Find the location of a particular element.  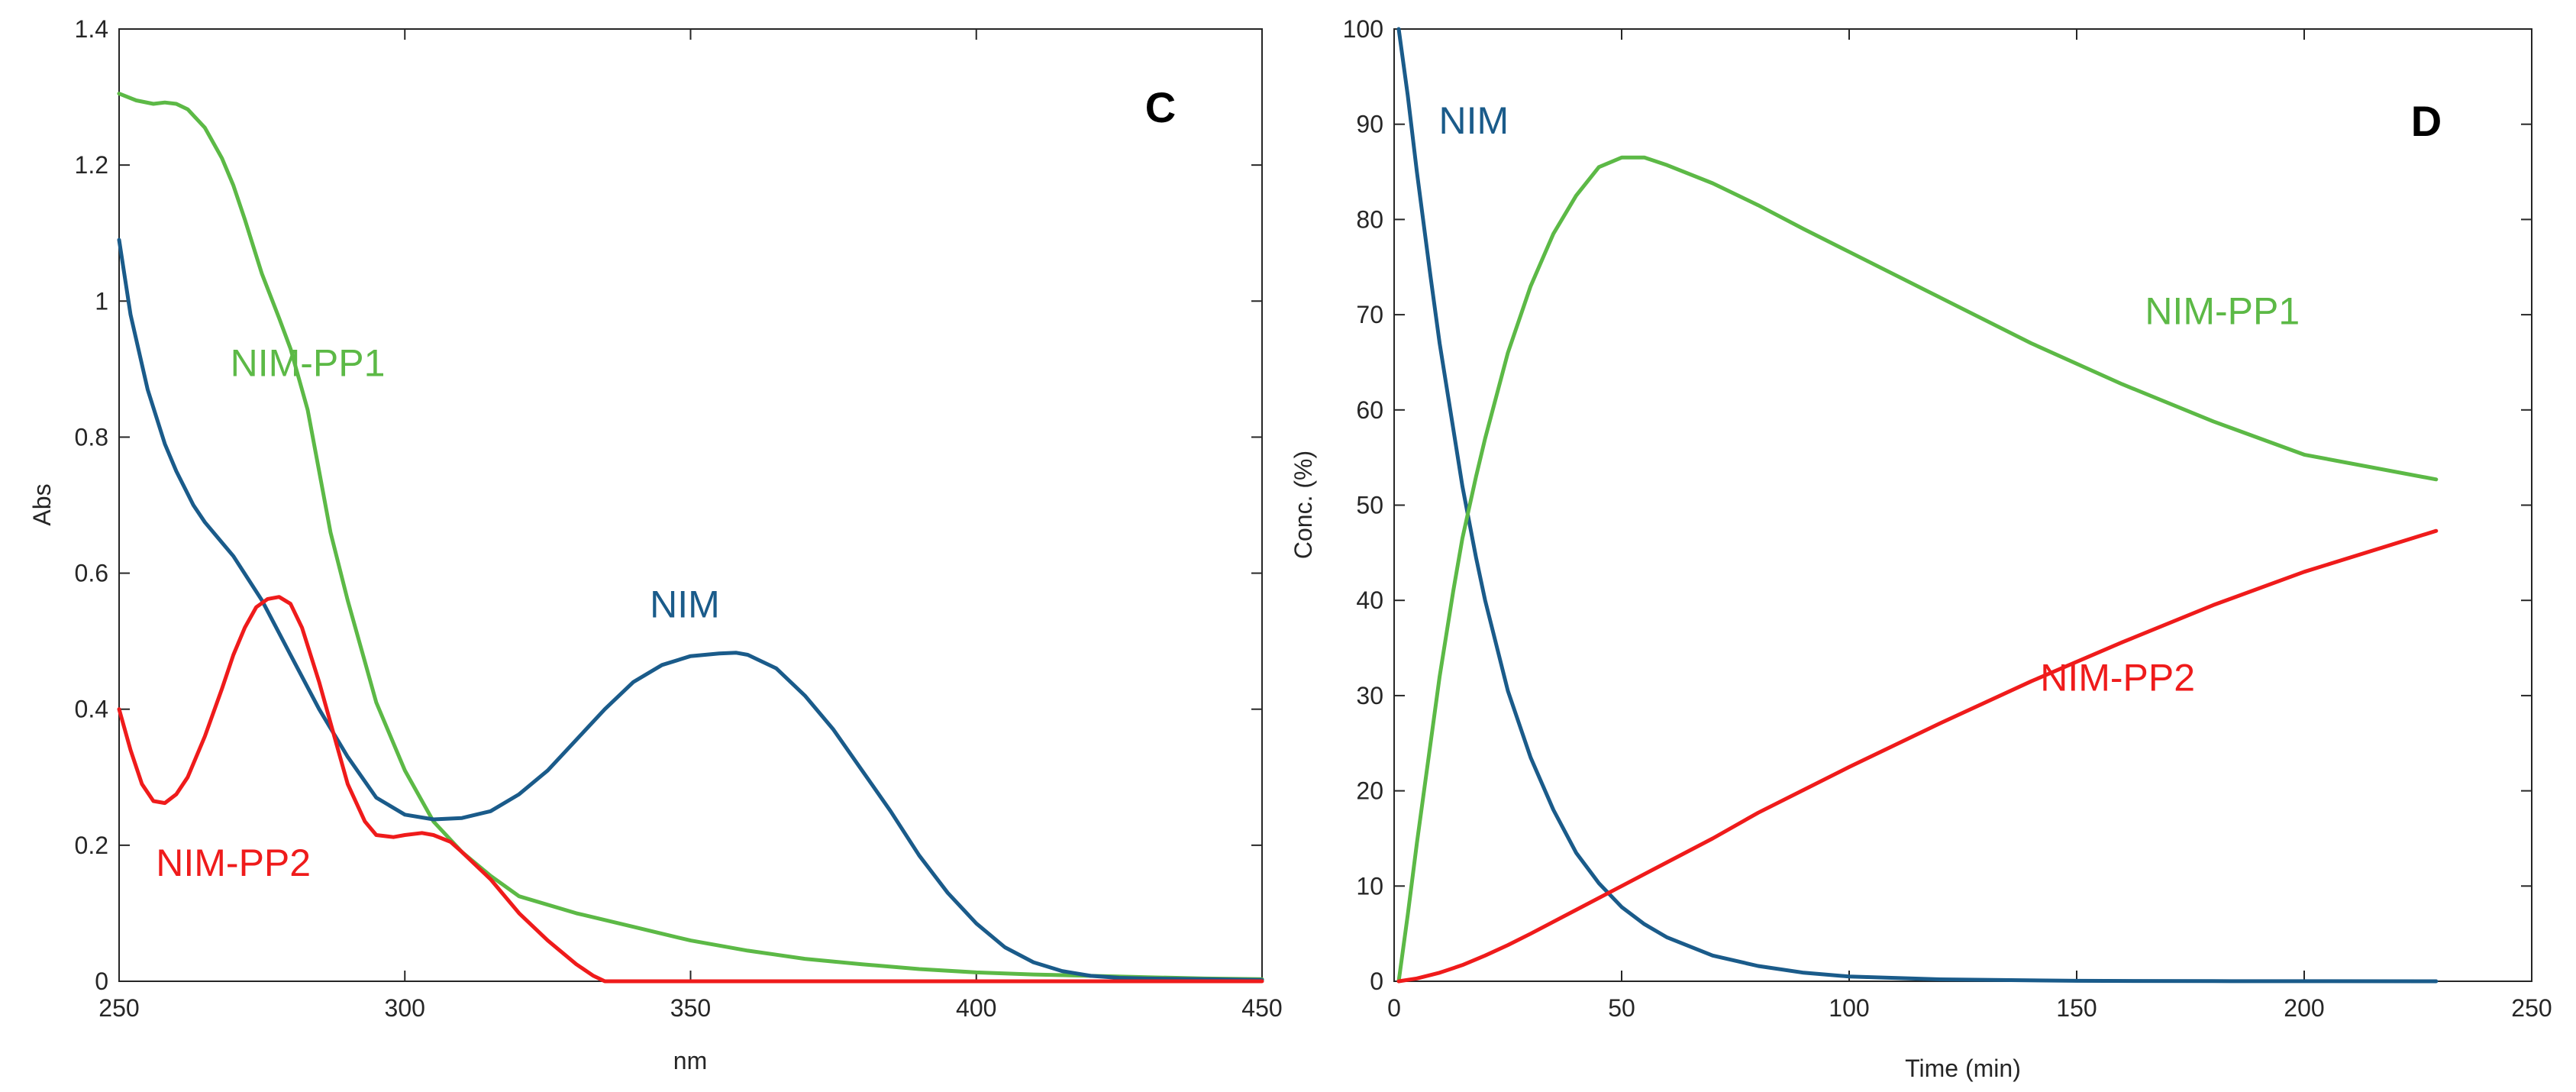

panel-d-letter: D is located at coordinates (2426, 121).